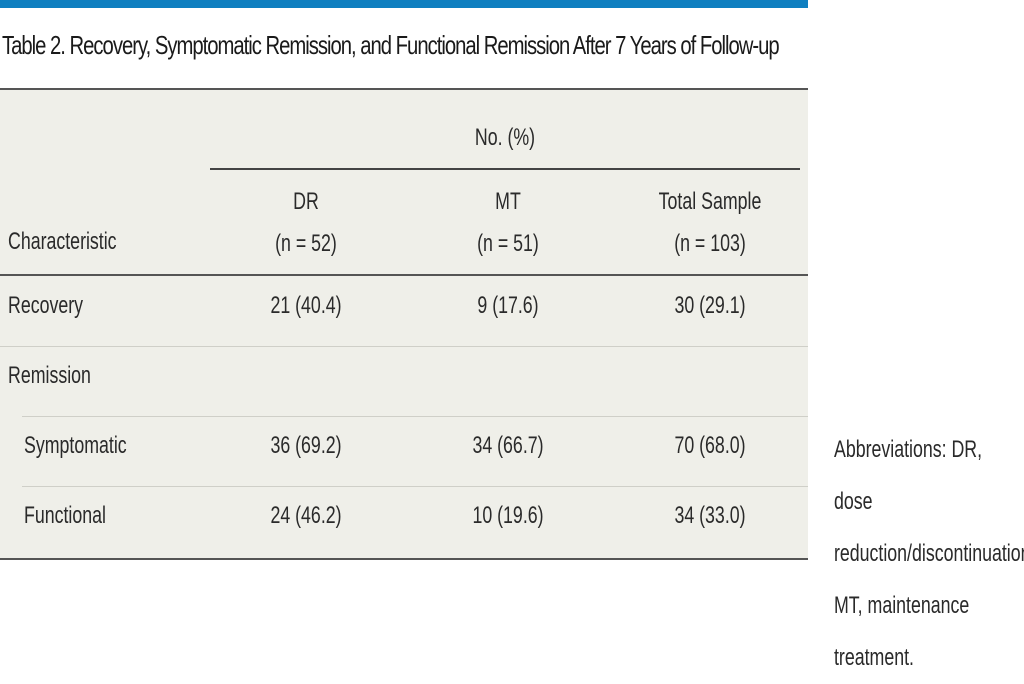  I want to click on group-header-rule, so click(505, 169).